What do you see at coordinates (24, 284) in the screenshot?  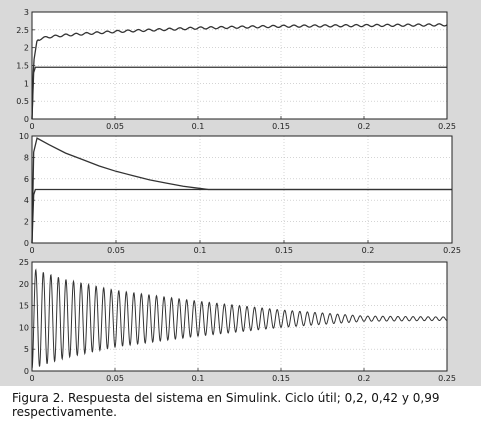 I see `y-tick-label: 20` at bounding box center [24, 284].